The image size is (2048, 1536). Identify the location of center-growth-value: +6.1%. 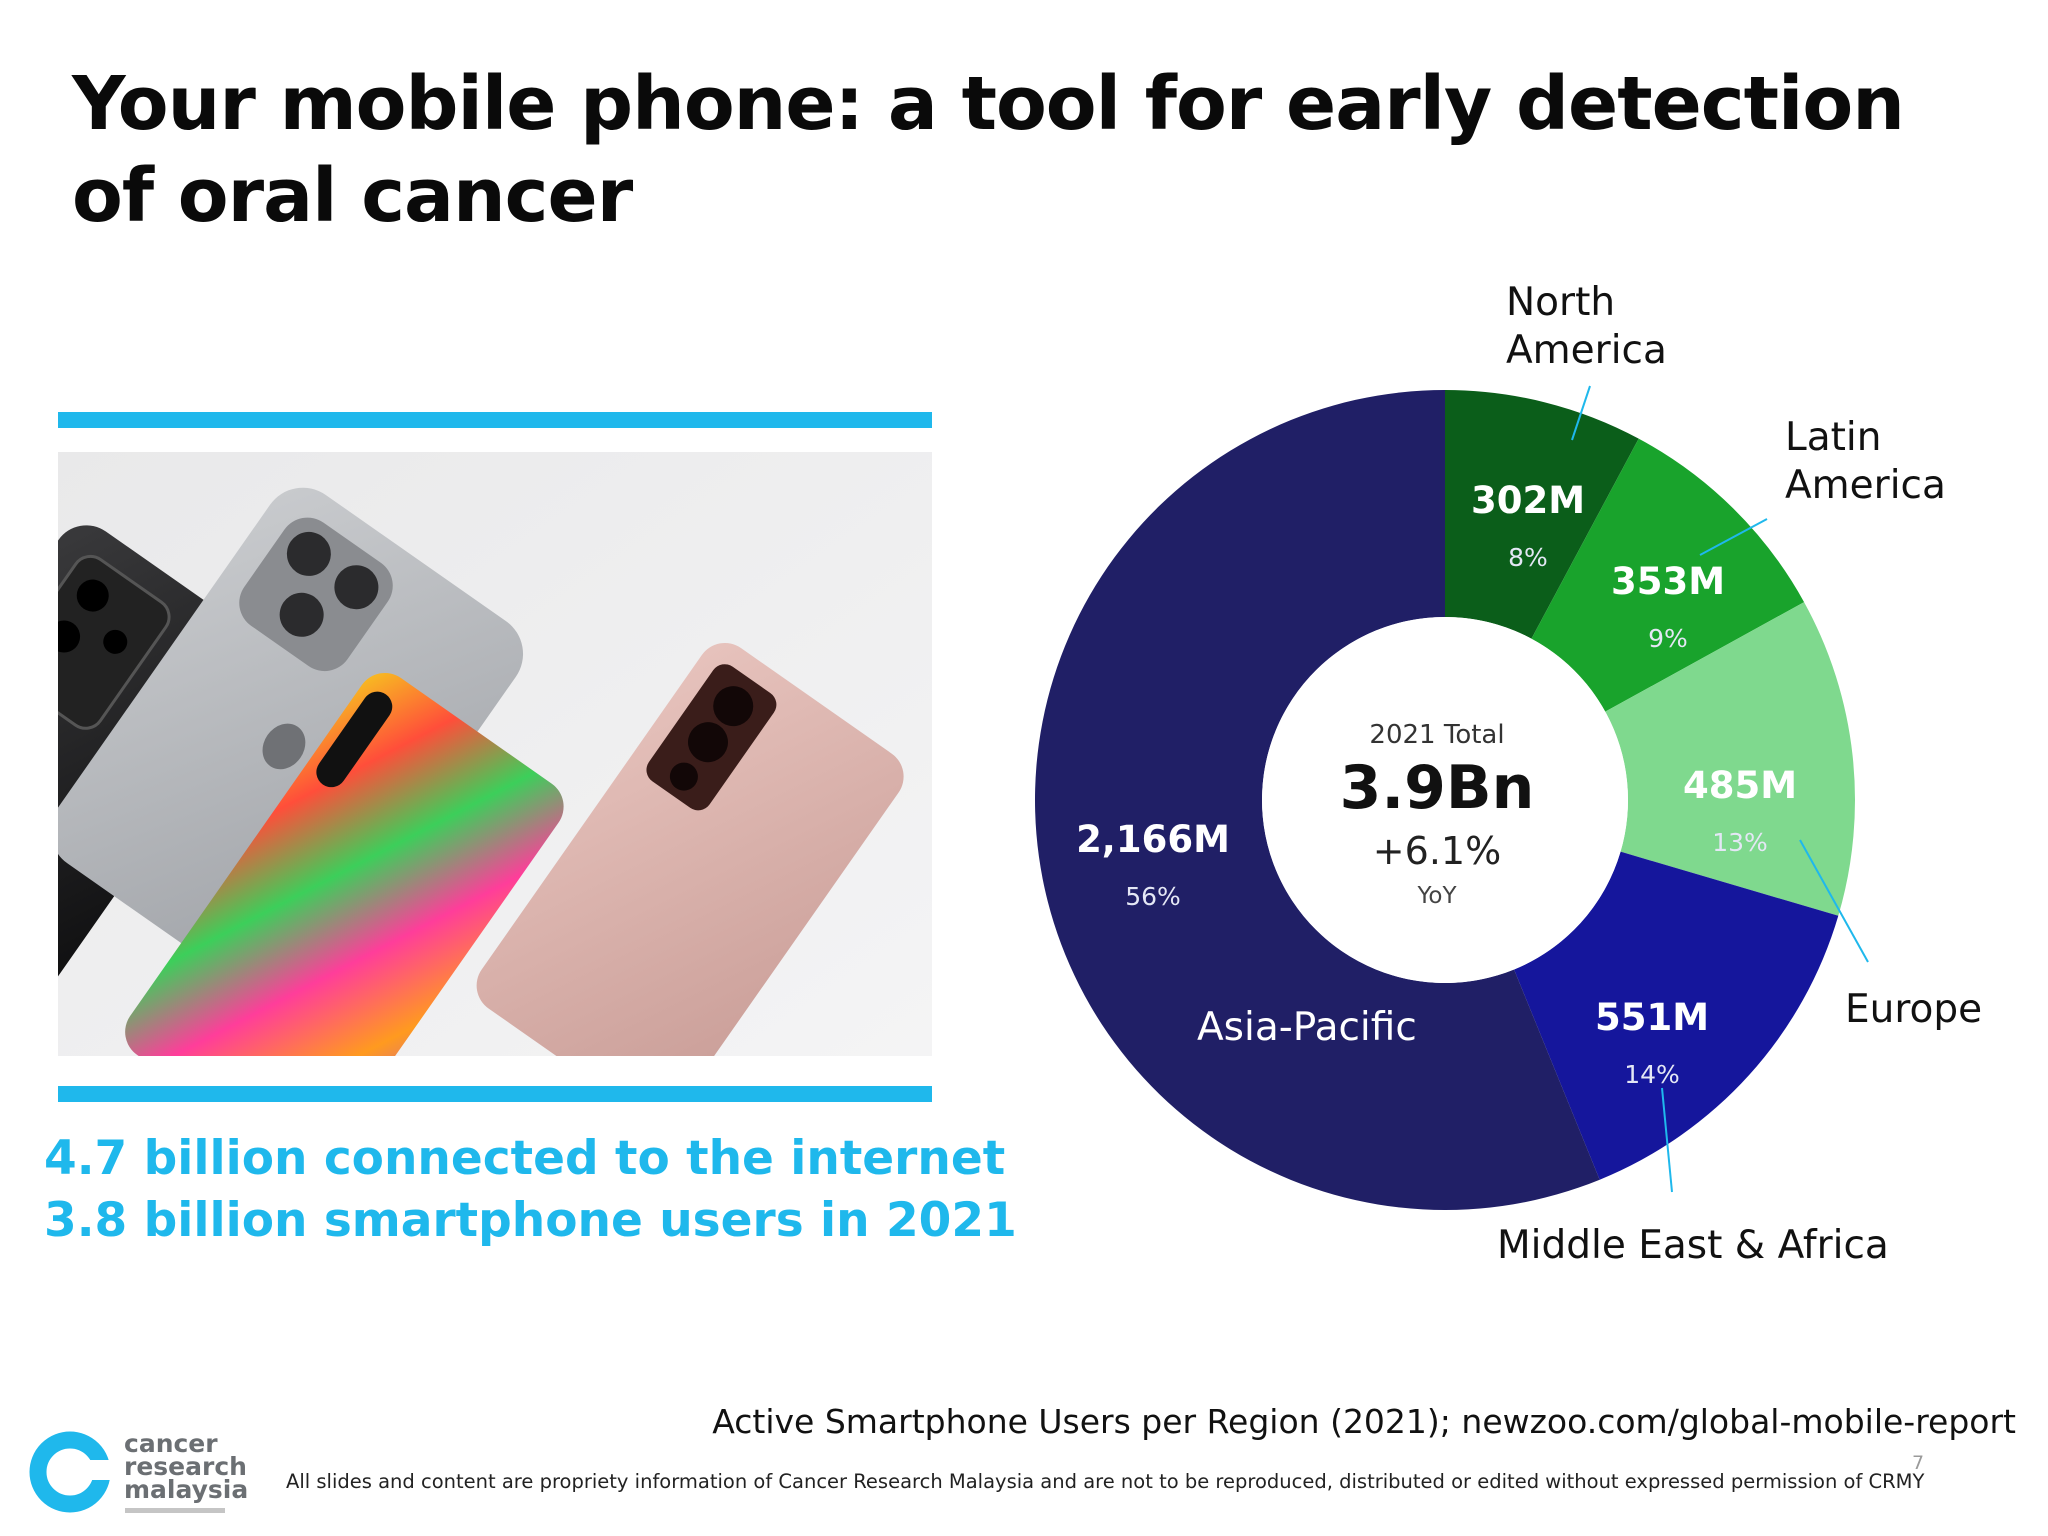
(1437, 851).